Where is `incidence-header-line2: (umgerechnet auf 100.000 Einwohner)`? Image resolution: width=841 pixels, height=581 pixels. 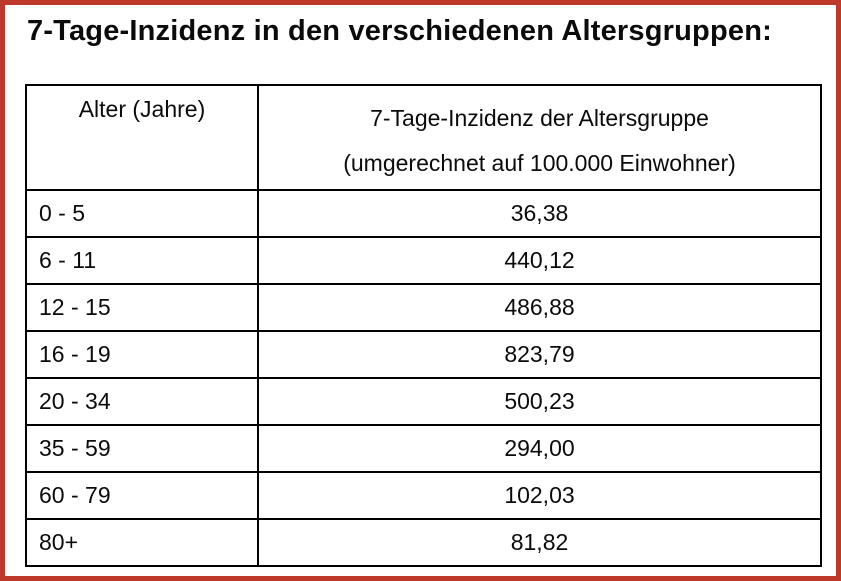
incidence-header-line2: (umgerechnet auf 100.000 Einwohner) is located at coordinates (539, 163).